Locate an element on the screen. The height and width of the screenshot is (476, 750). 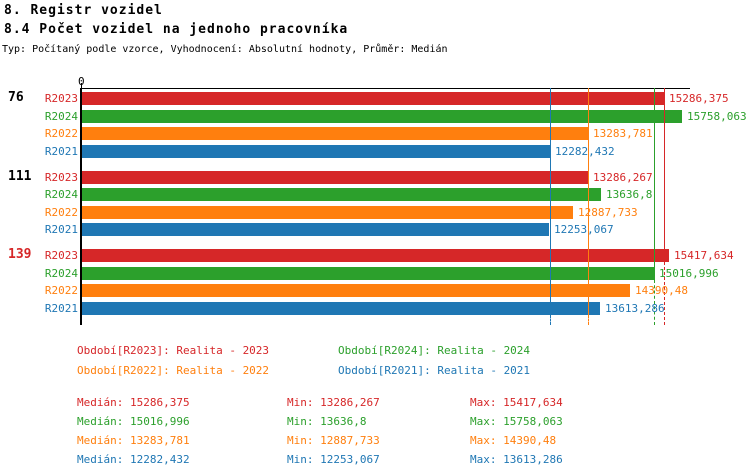
stat-min-r2021: Min: 12253,067 is located at coordinates (333, 459).